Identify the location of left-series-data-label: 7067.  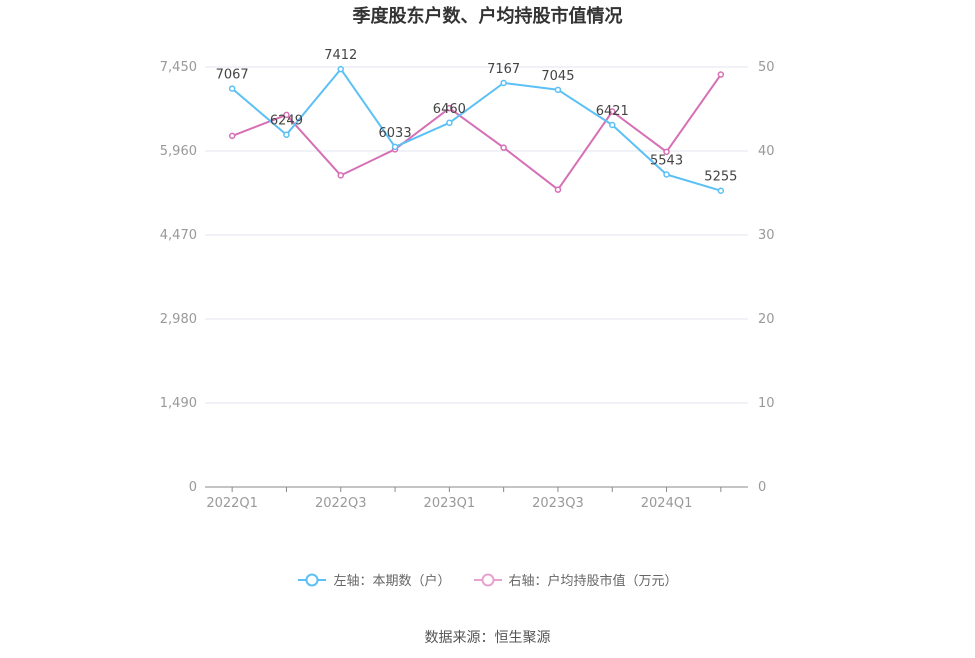
(232, 75).